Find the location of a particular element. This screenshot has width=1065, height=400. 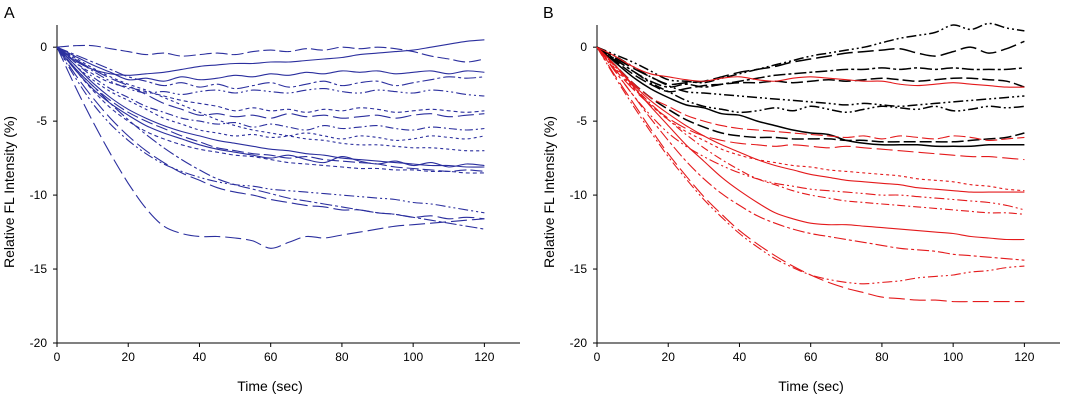

panel-a-y-tick-label: 0 is located at coordinates (43, 47).